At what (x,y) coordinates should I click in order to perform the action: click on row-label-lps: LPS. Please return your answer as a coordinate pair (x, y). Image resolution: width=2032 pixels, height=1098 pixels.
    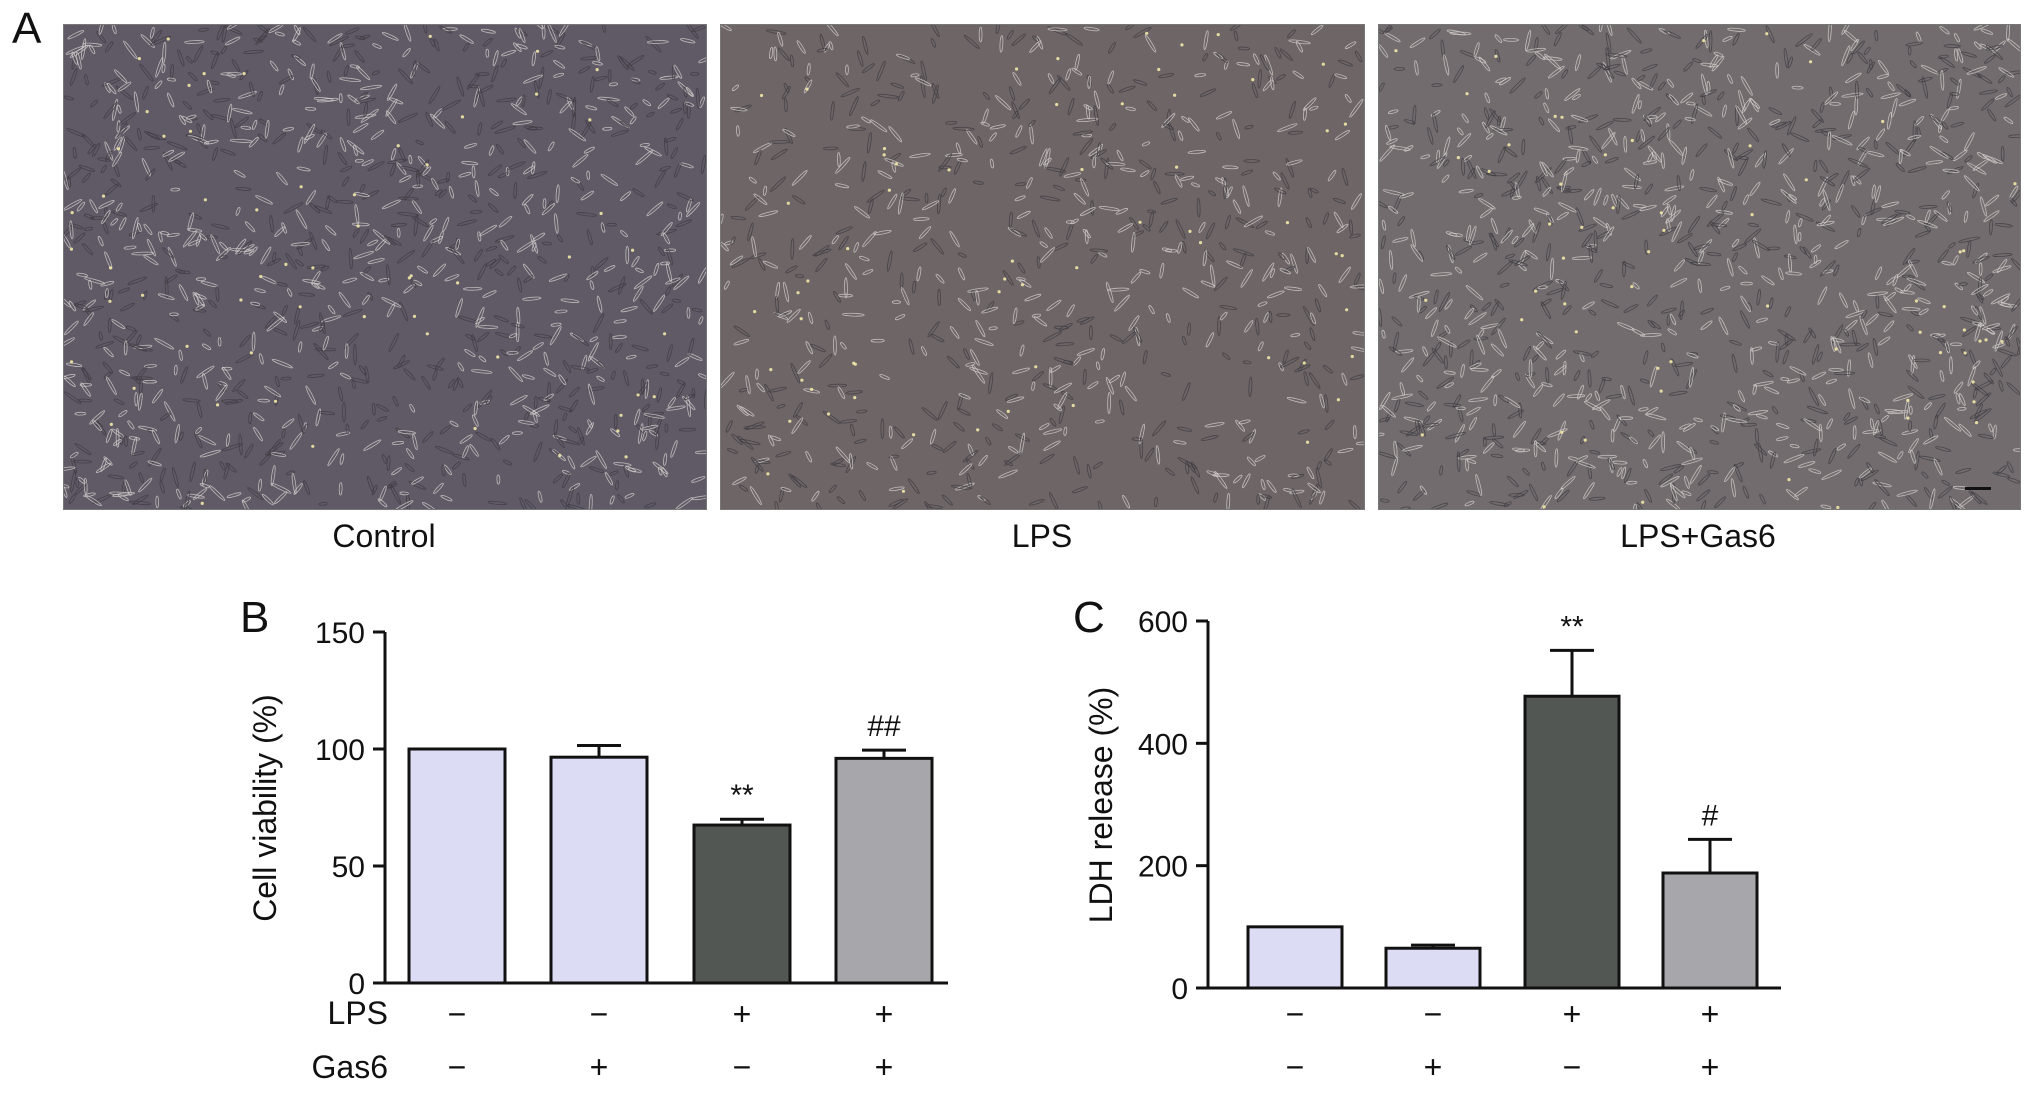
    Looking at the image, I should click on (358, 1013).